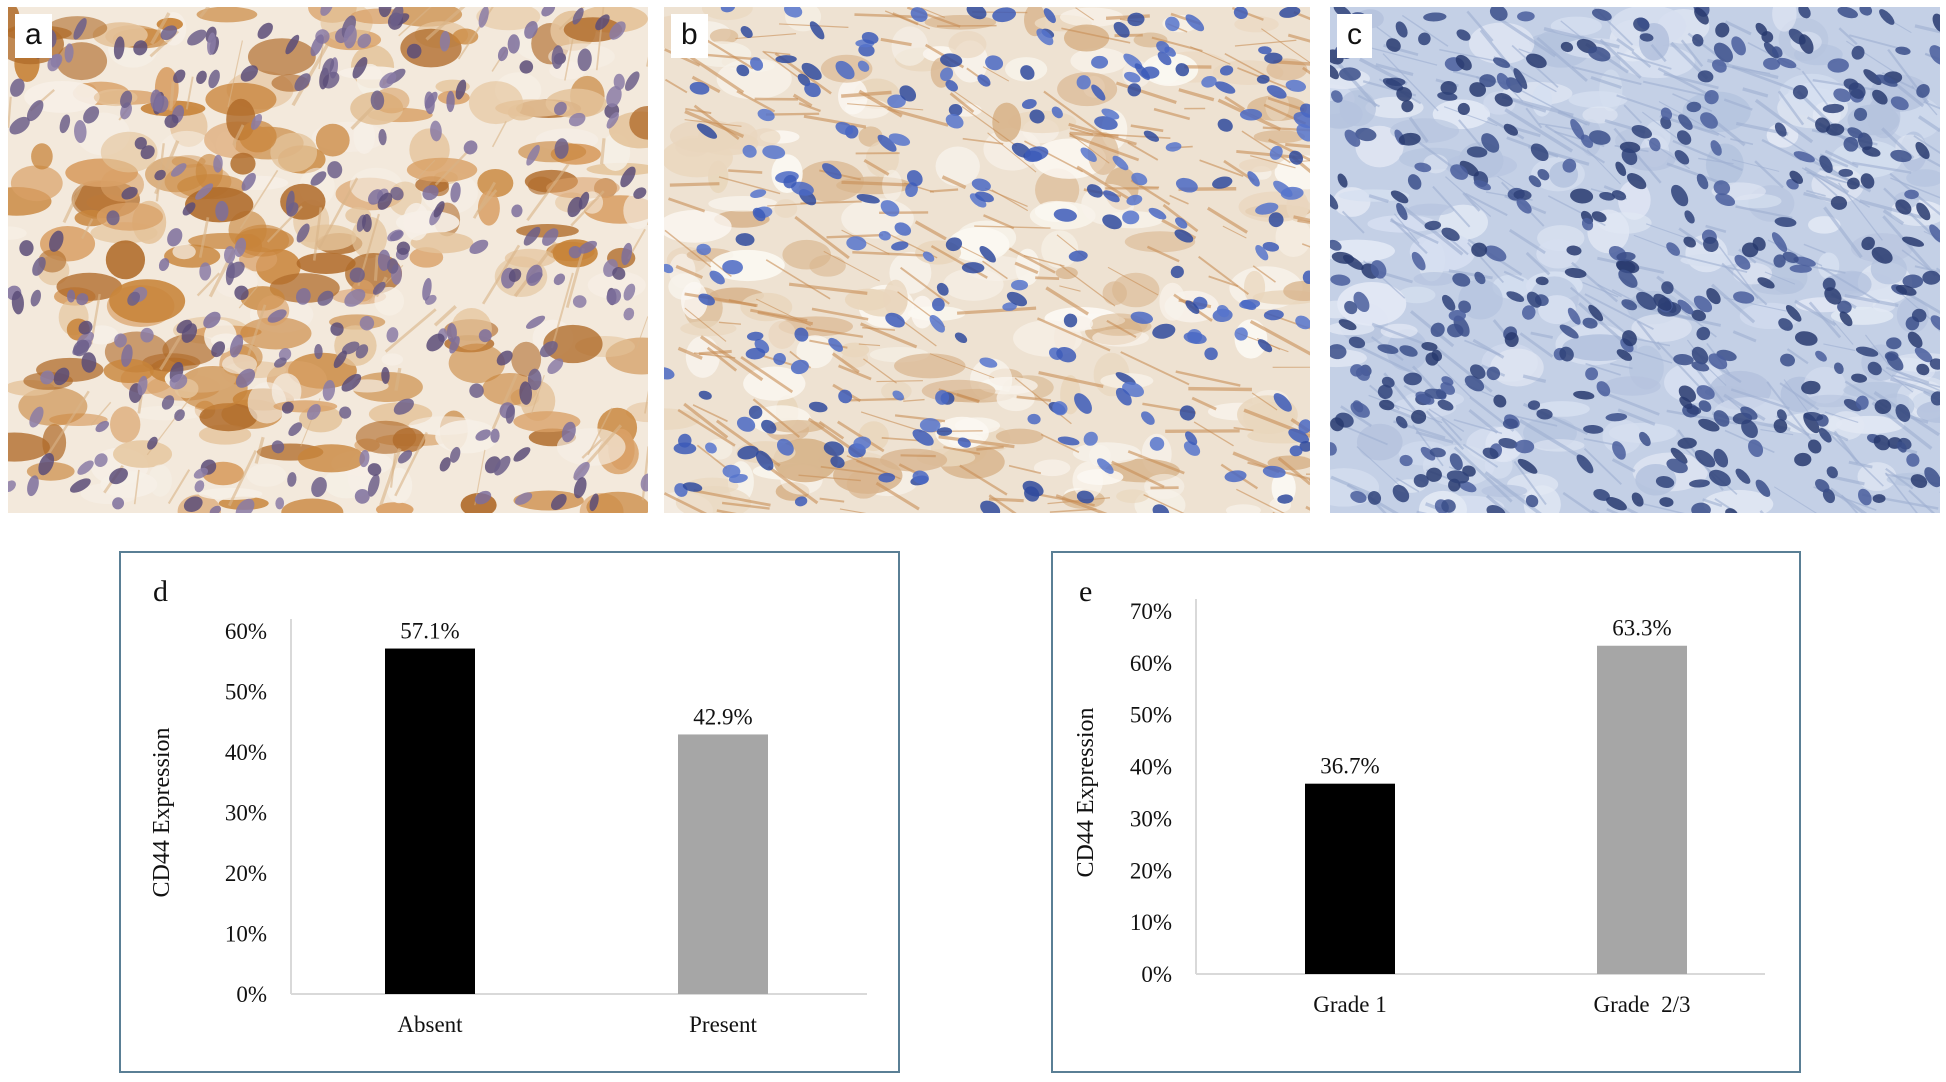 The height and width of the screenshot is (1082, 1946). Describe the element at coordinates (723, 864) in the screenshot. I see `bar-present` at that location.